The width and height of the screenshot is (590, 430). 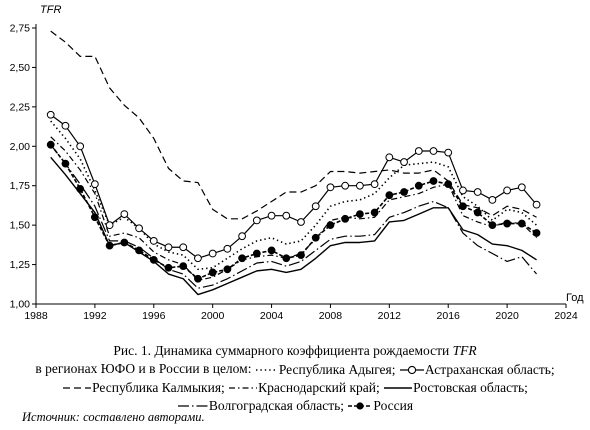 What do you see at coordinates (325, 370) in the screenshot?
I see `legend-adygea: Республика Адыгея;` at bounding box center [325, 370].